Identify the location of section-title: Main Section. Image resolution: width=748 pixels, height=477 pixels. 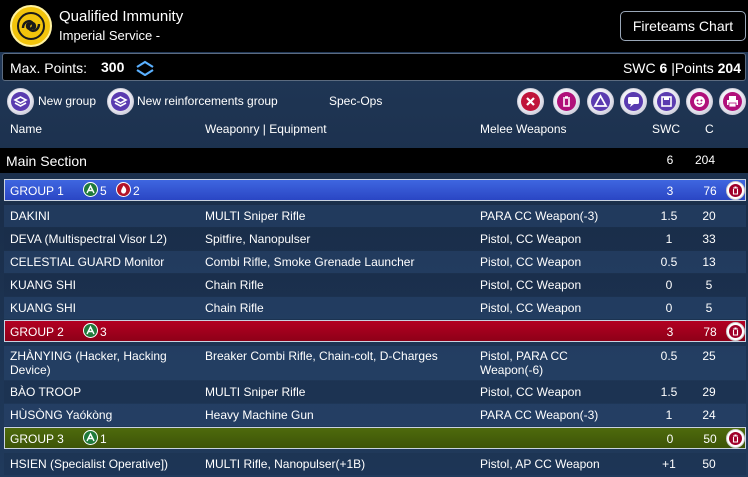
(46, 161).